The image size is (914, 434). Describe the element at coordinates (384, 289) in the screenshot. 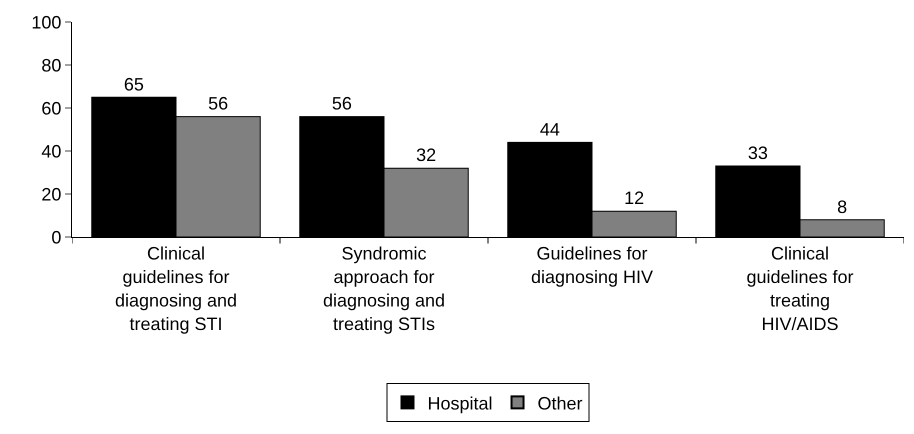

I see `x-tick-label: Syndromic approach for diagnosing and treating STIs` at that location.